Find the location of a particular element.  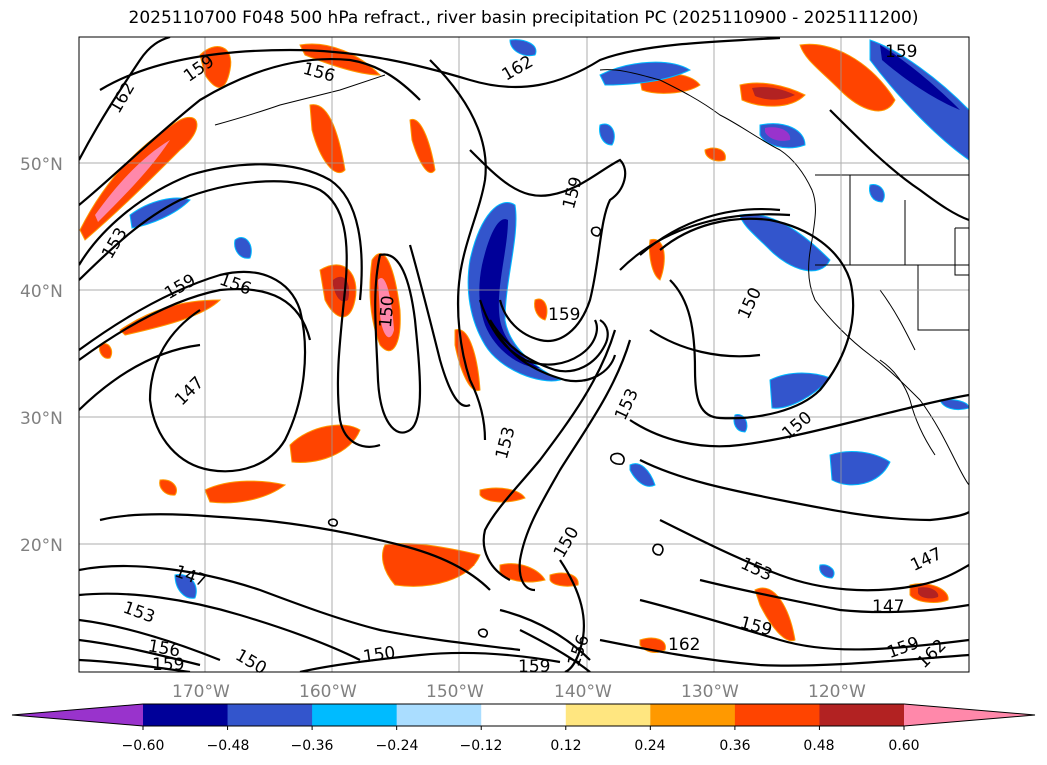

lon-label-150w: 150°W is located at coordinates (455, 692).